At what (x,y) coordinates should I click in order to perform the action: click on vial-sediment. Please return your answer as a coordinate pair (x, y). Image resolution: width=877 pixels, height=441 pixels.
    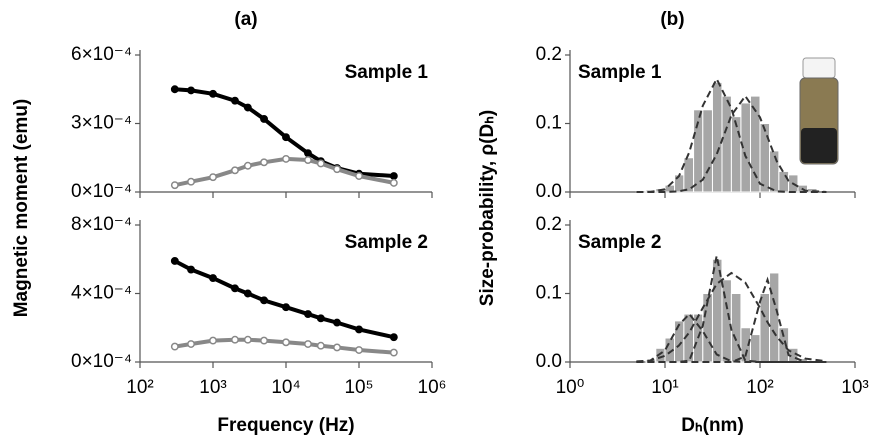
    Looking at the image, I should click on (819, 145).